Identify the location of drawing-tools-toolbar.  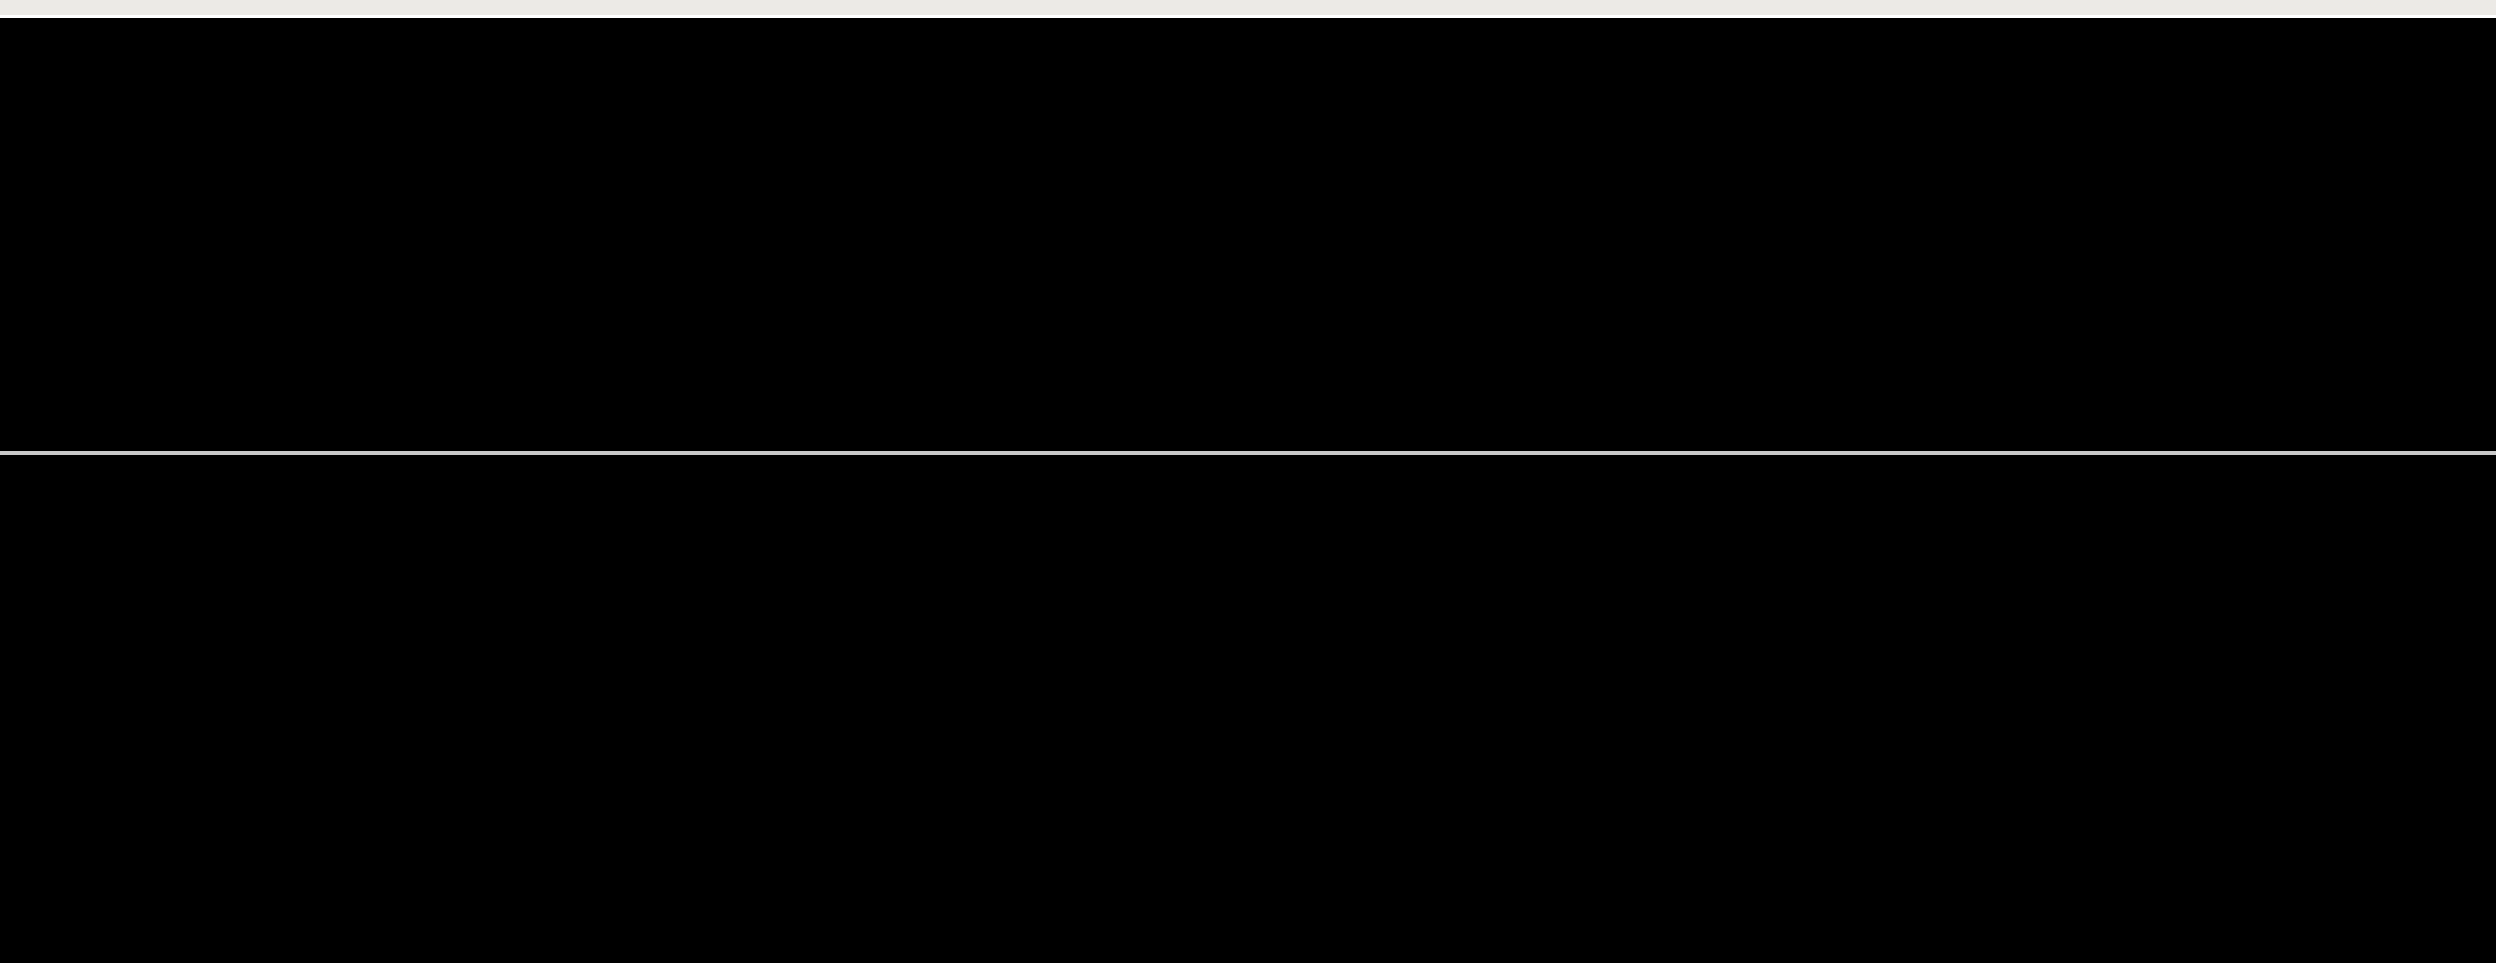
(1248, 8).